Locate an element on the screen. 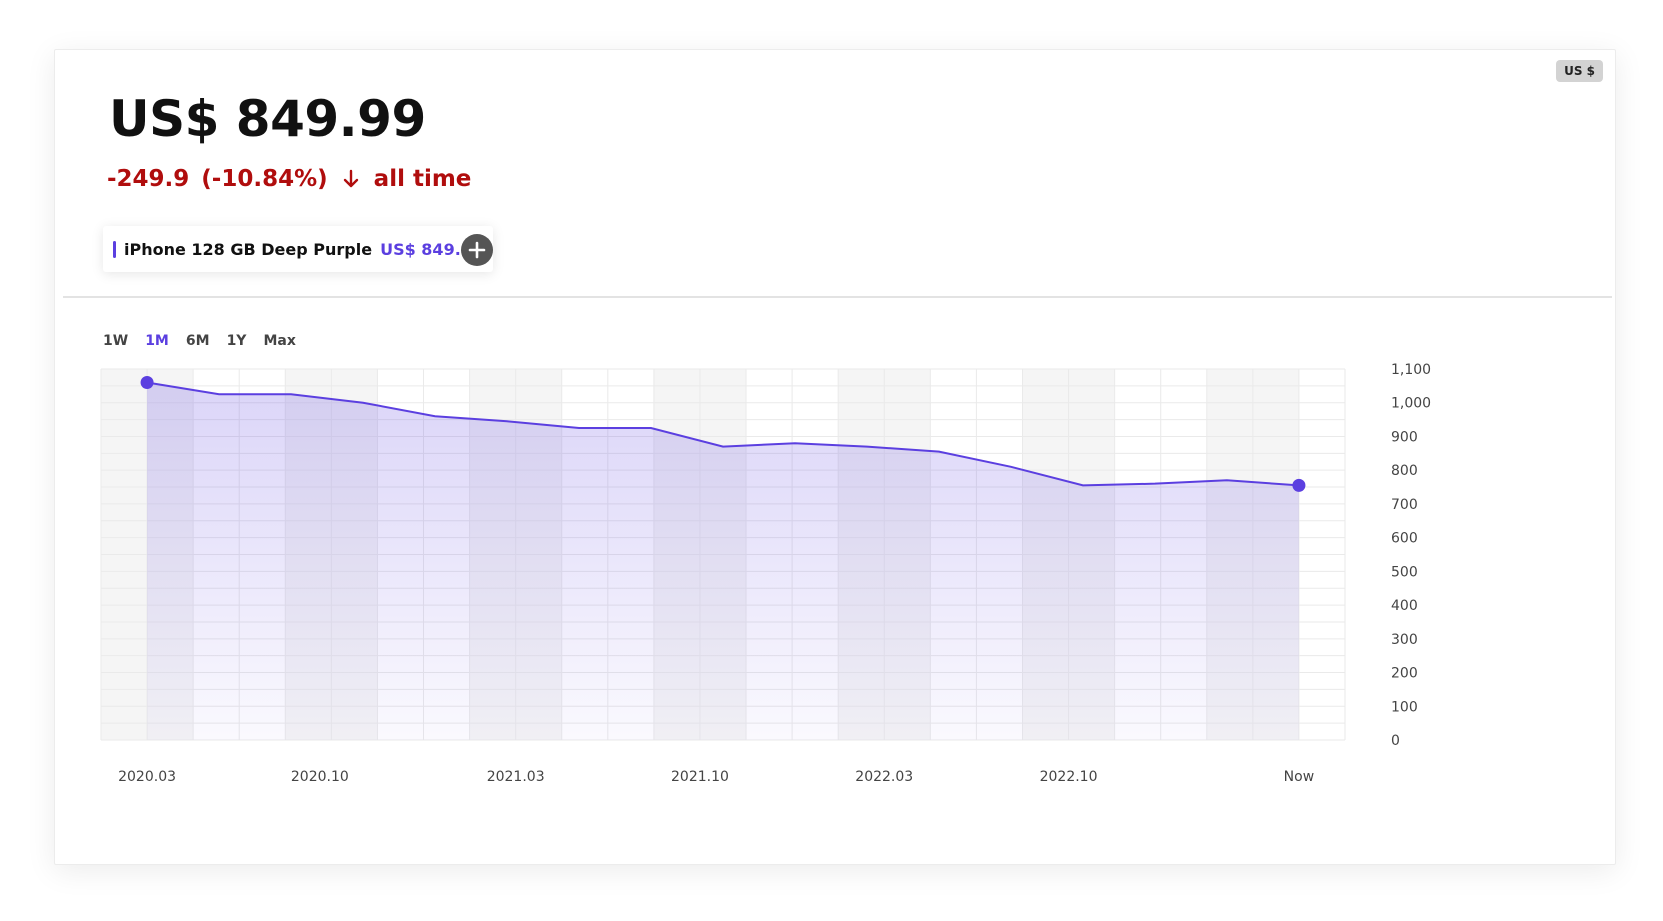 Image resolution: width=1663 pixels, height=921 pixels. x-tick-label: Now is located at coordinates (1299, 777).